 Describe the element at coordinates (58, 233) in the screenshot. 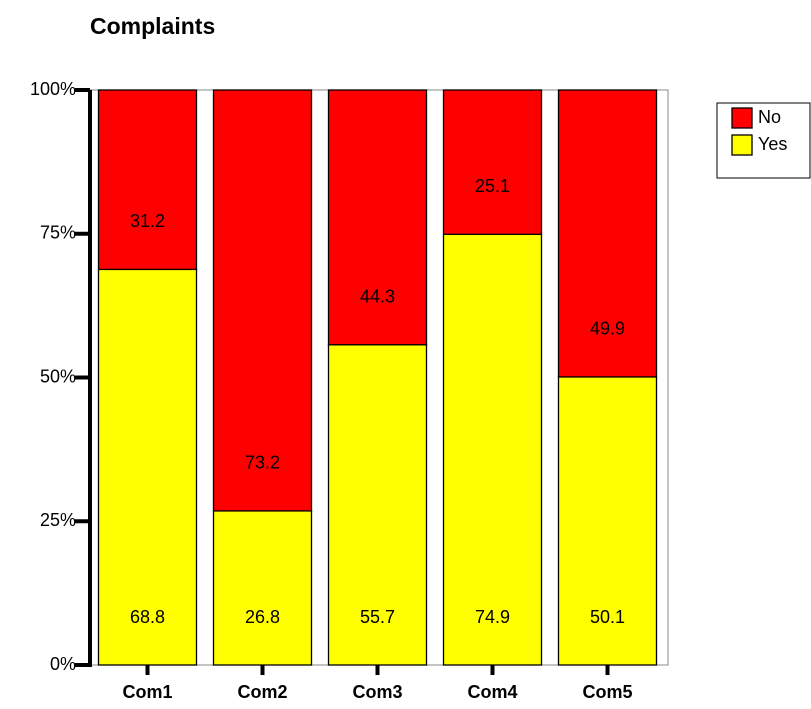

I see `y-tick-label: 75%` at that location.